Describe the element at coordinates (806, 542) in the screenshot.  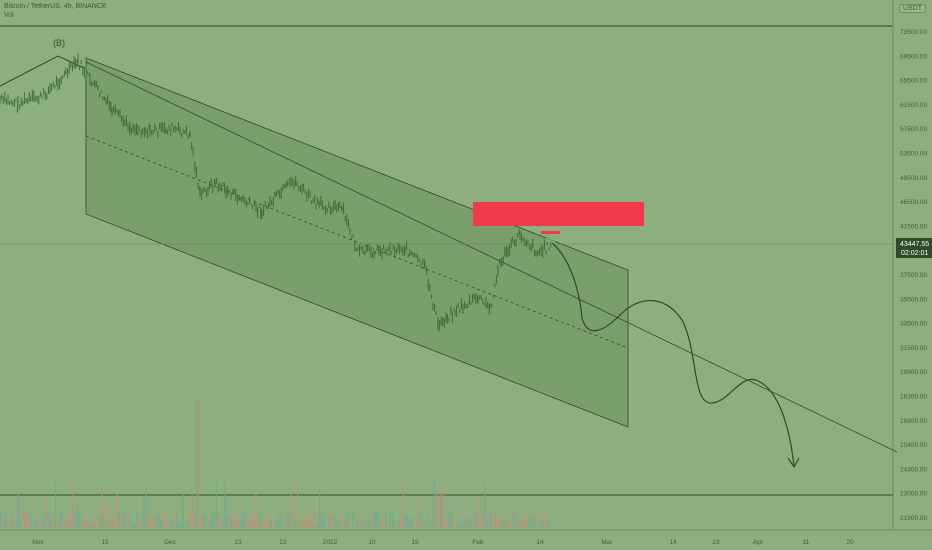
I see `time-tick-label: 11` at that location.